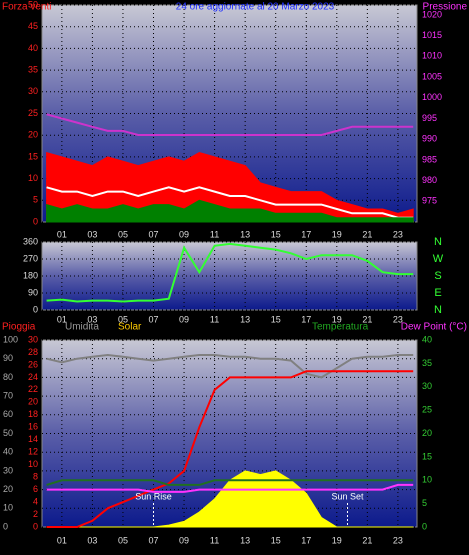 Image resolution: width=469 pixels, height=555 pixels. What do you see at coordinates (432, 56) in the screenshot?
I see `y2-tick-label: 1010` at bounding box center [432, 56].